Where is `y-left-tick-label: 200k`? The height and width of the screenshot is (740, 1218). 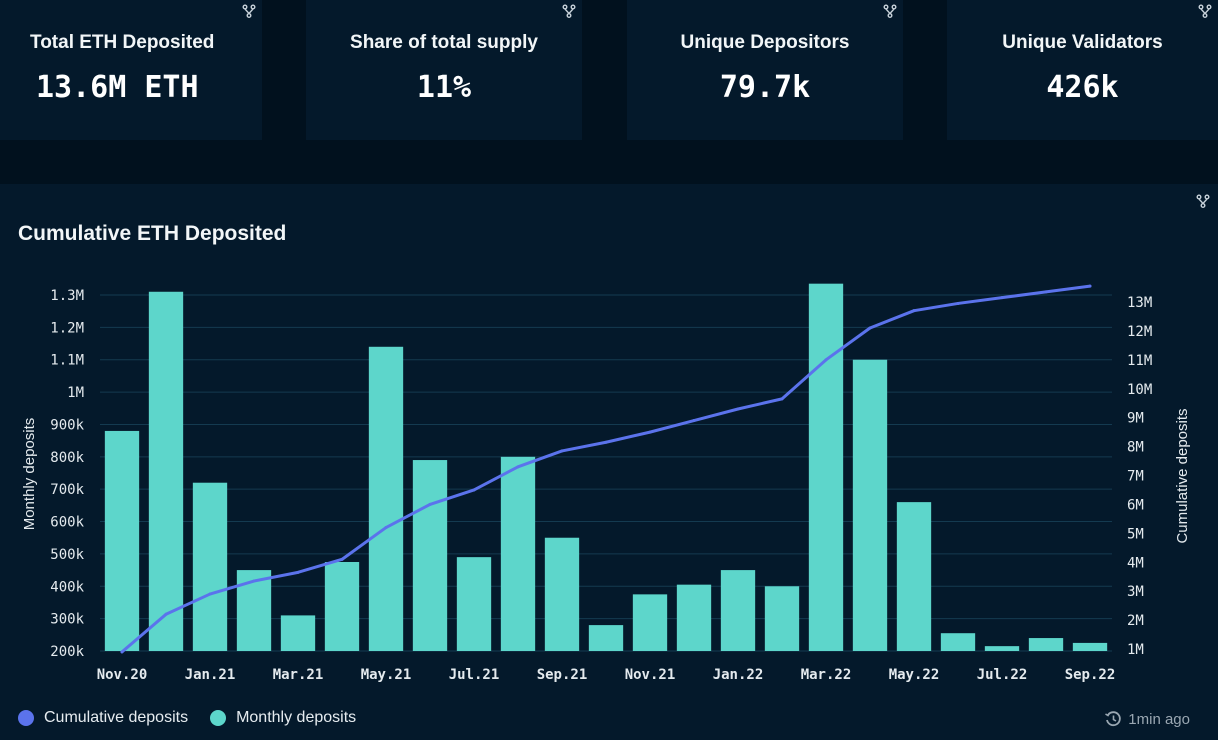
y-left-tick-label: 200k is located at coordinates (67, 652).